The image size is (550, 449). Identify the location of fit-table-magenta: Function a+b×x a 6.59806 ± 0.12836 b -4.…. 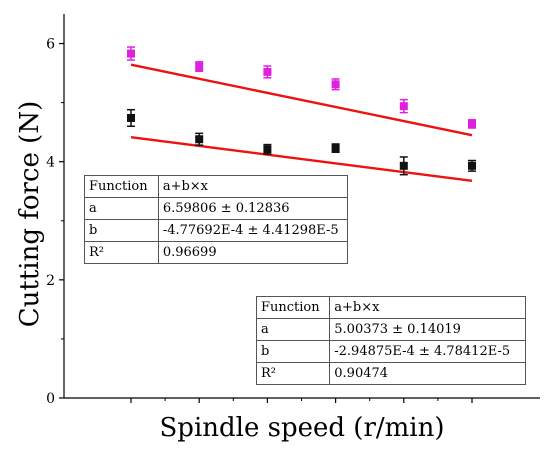
(216, 219).